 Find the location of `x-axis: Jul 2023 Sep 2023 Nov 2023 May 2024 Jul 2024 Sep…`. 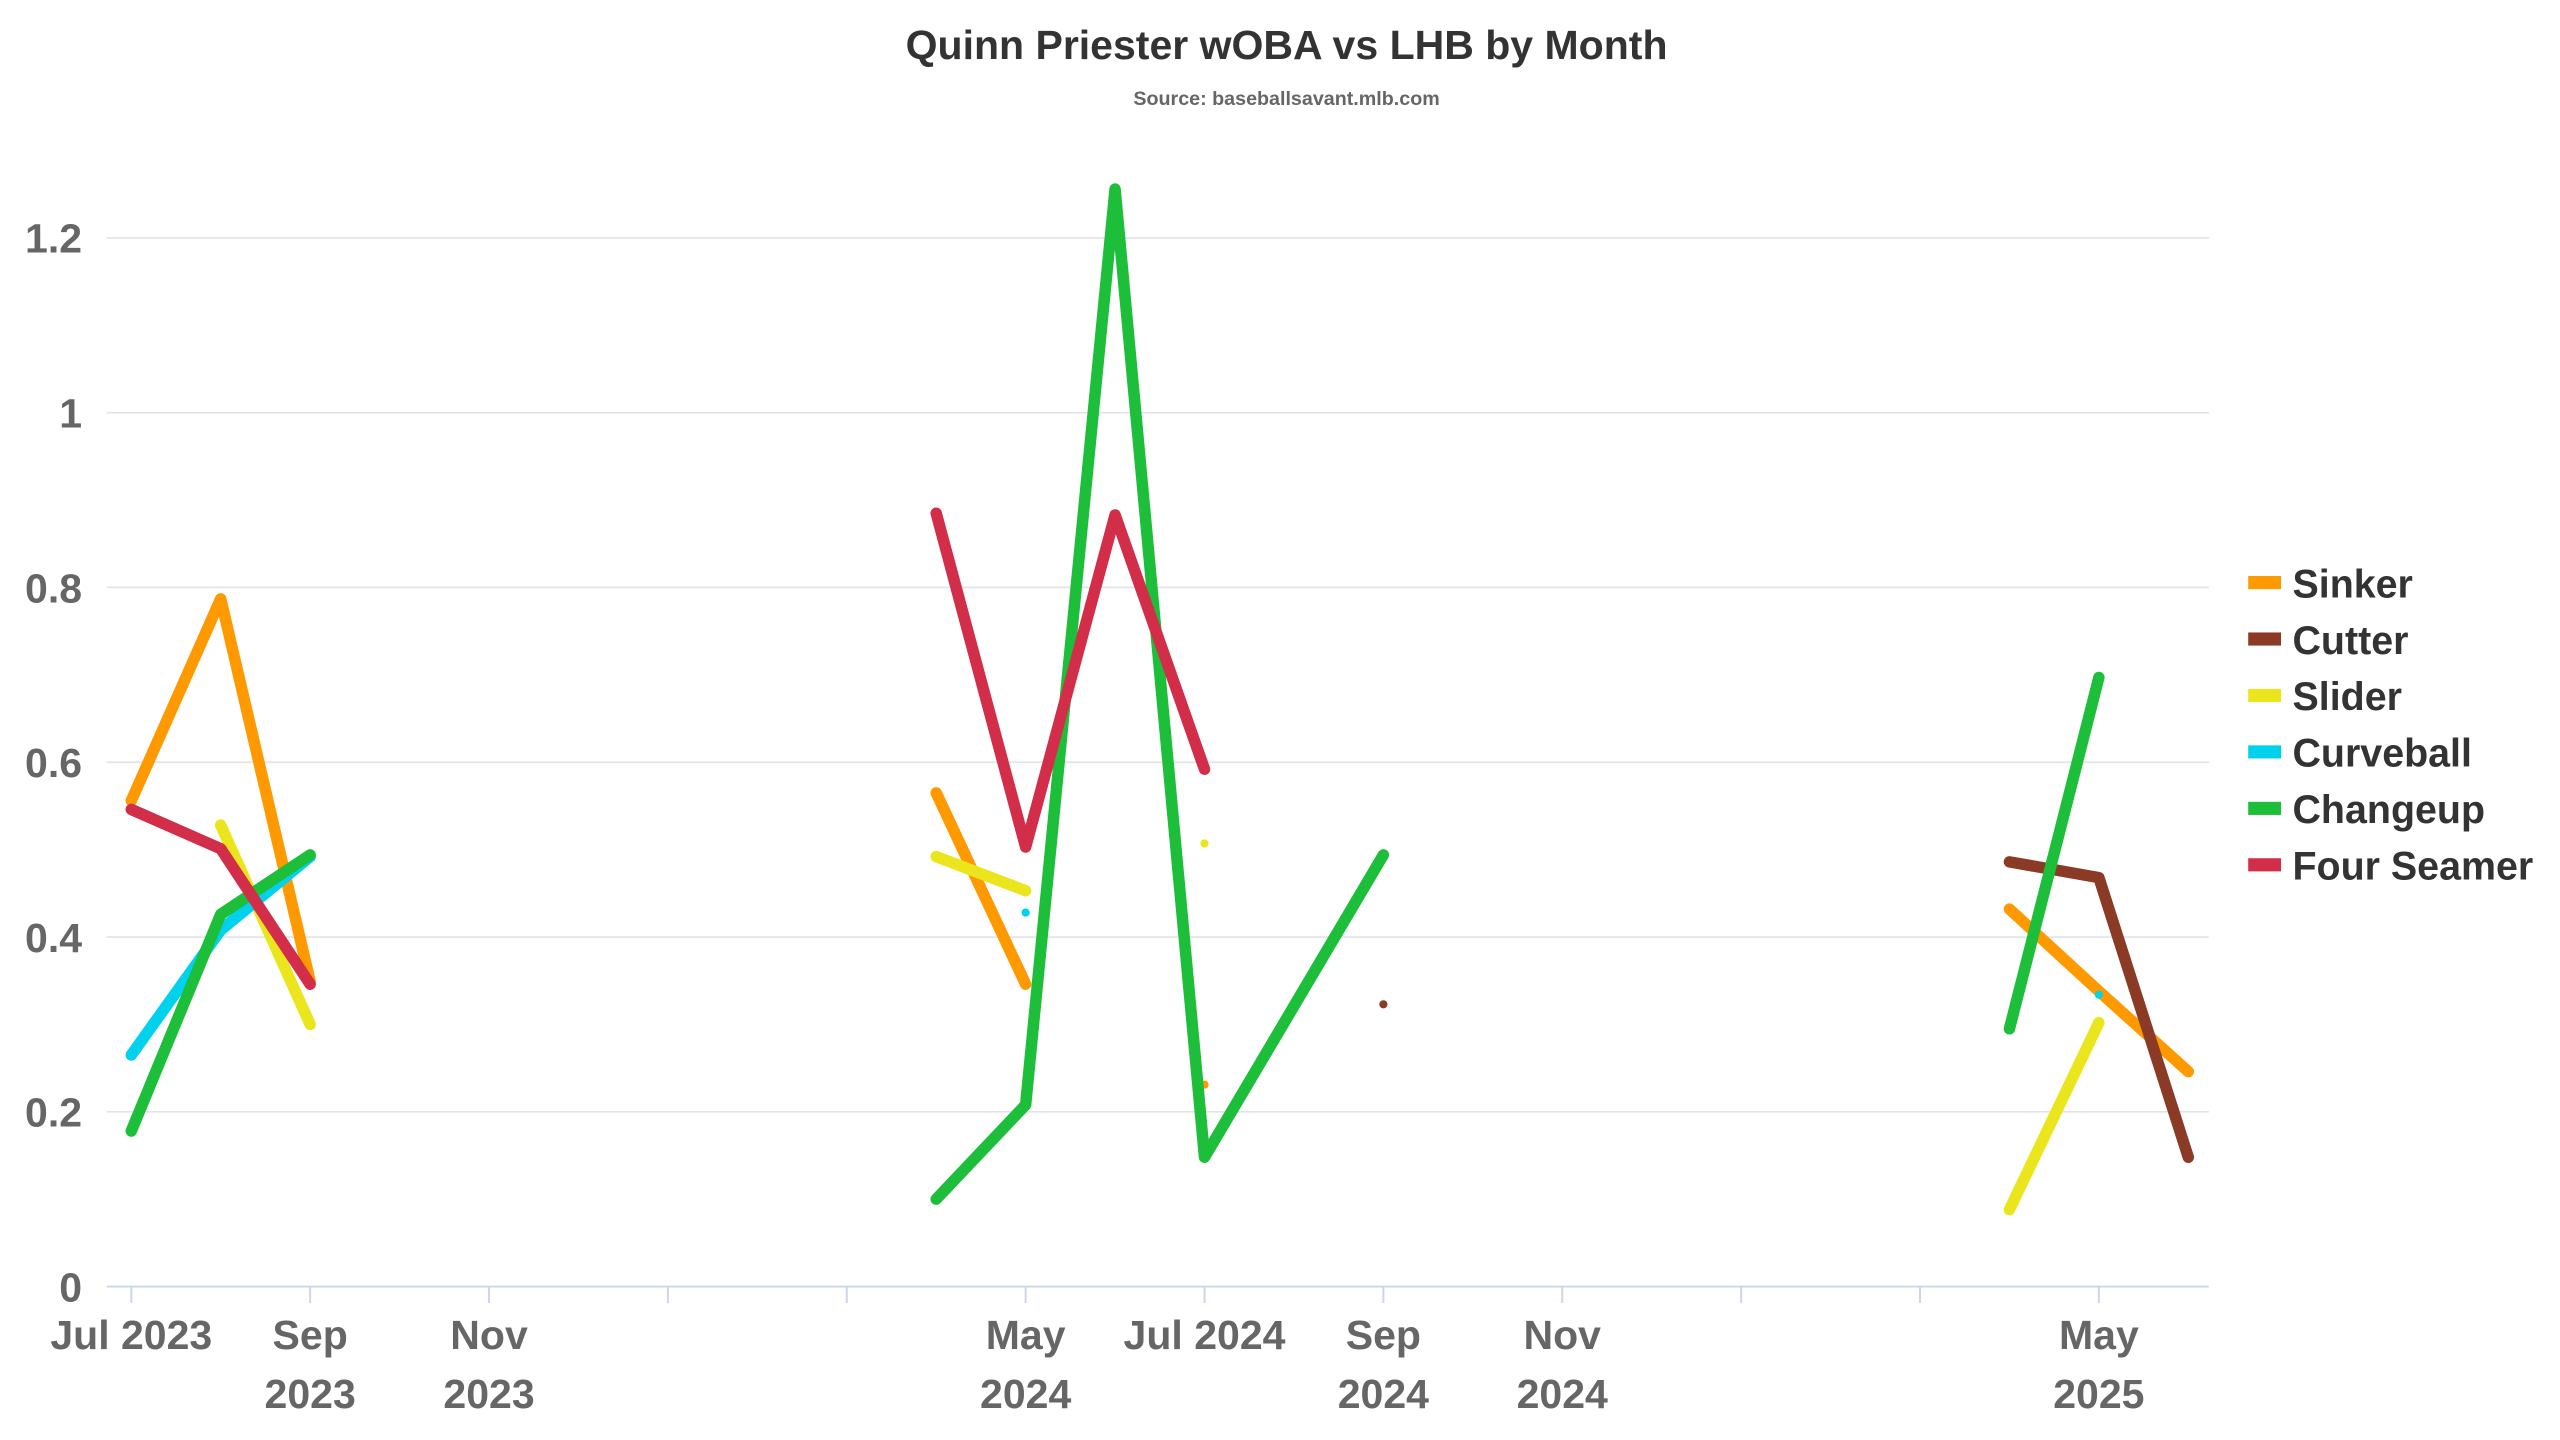

x-axis: Jul 2023 Sep 2023 Nov 2023 May 2024 Jul 2024 Sep… is located at coordinates (1129, 1351).